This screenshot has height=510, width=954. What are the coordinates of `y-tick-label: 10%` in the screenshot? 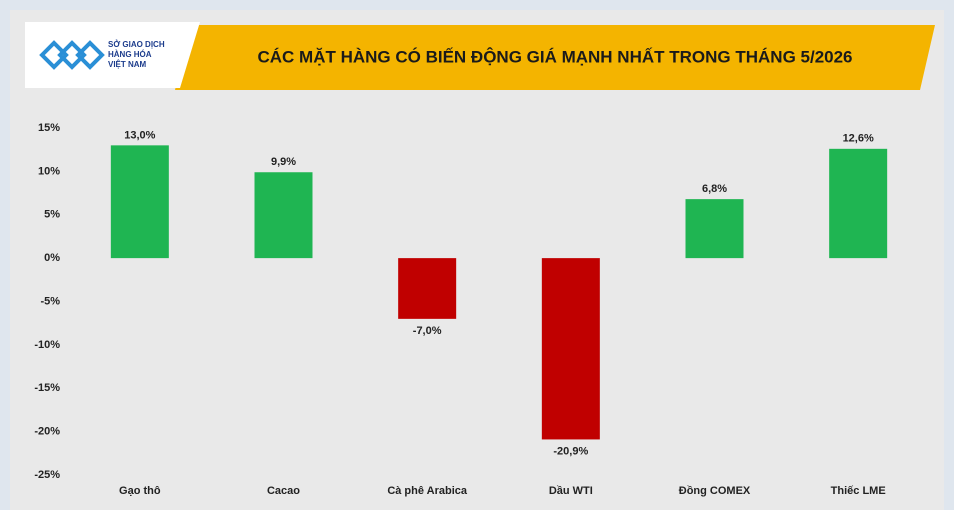 It's located at (49, 171).